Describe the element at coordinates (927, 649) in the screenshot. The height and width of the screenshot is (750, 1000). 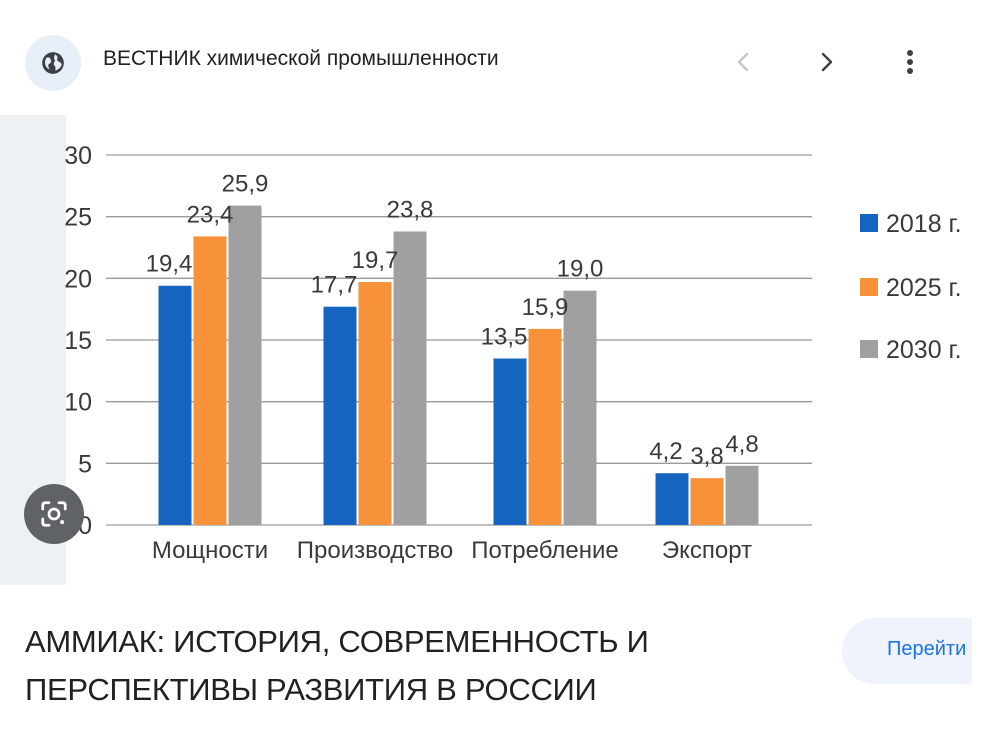
I see `visit-button-label: Перейти` at that location.